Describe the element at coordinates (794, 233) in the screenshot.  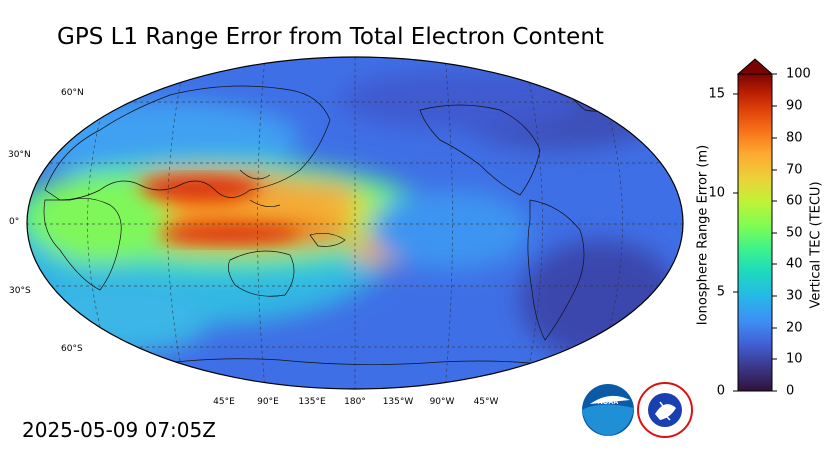
I see `right-tick-50: 50` at that location.